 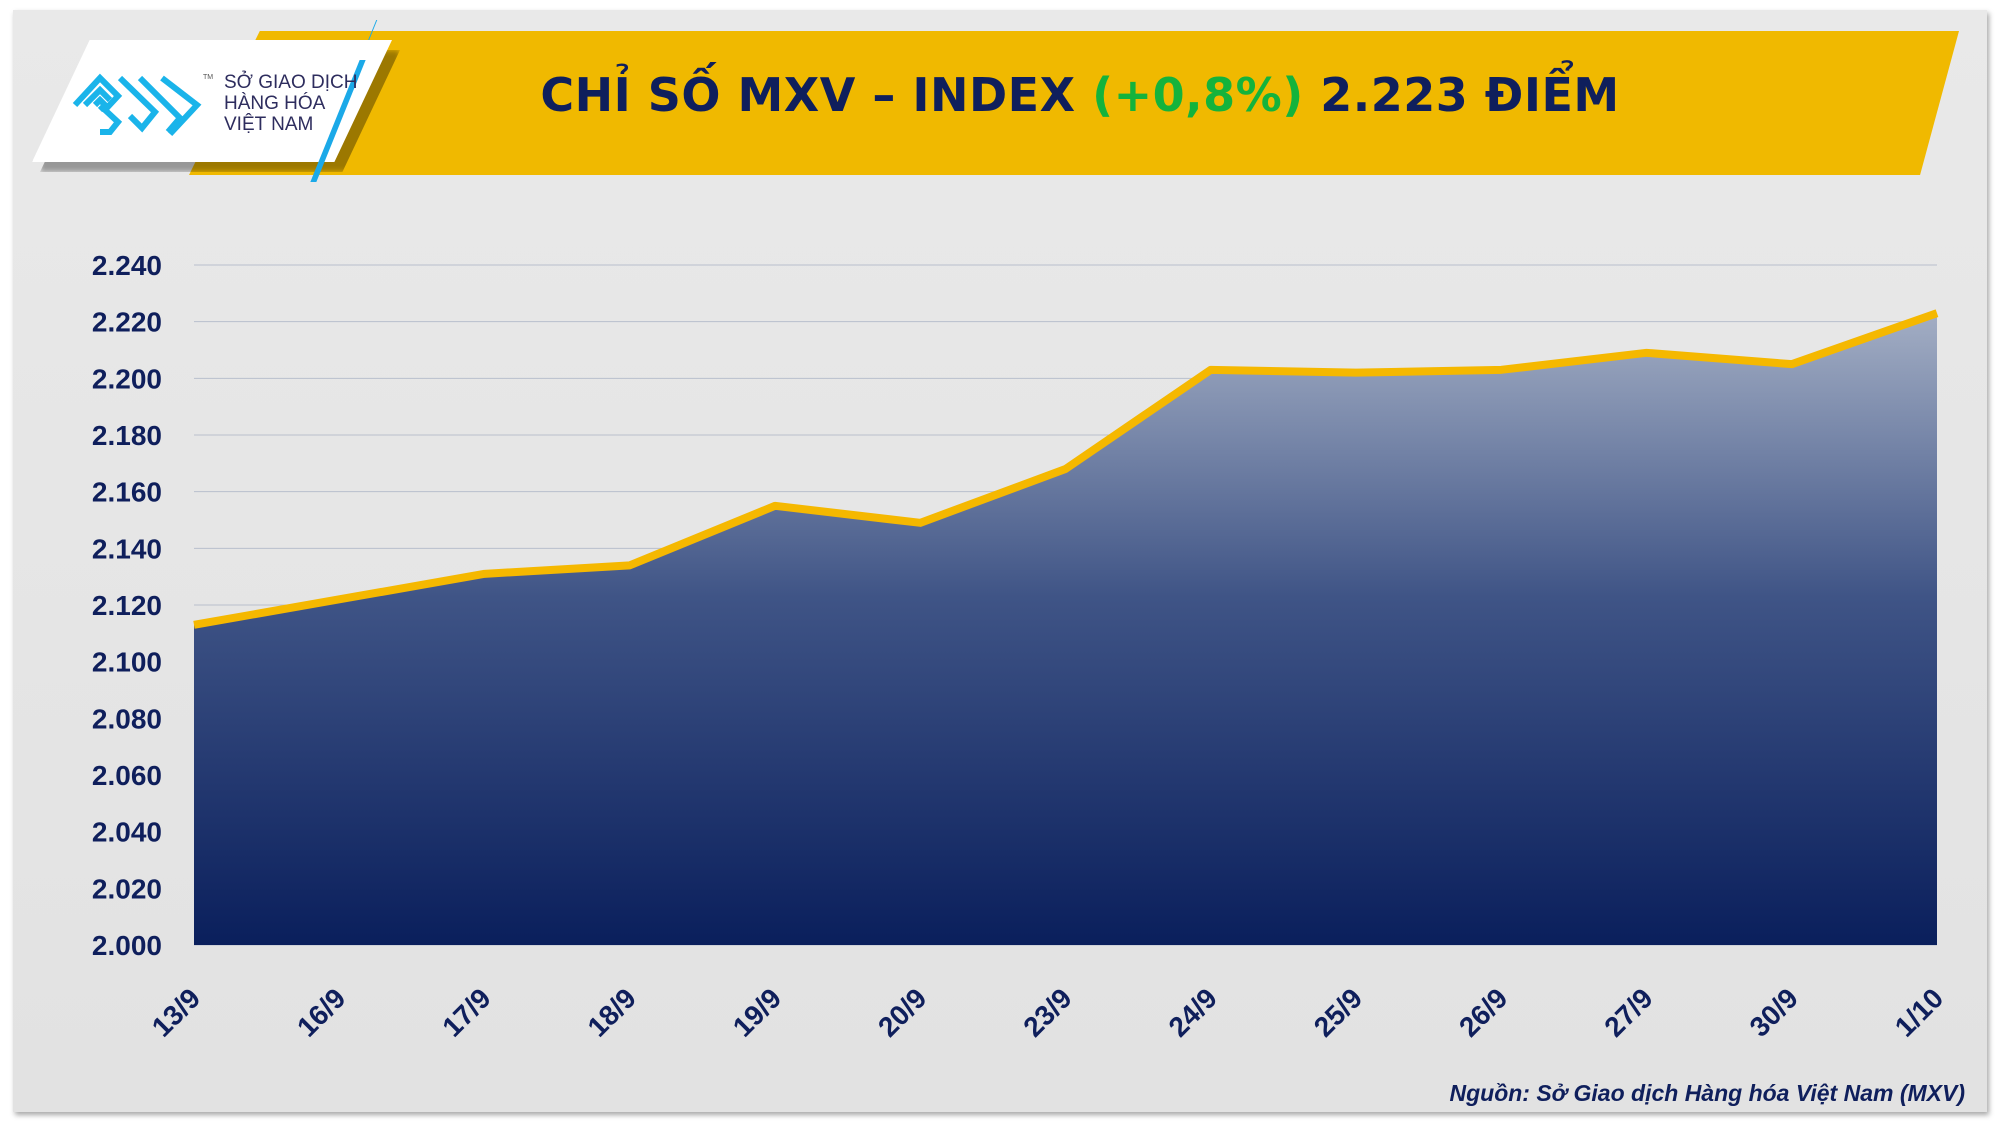 I want to click on logo-line-2: HÀNG HÓA, so click(x=275, y=103).